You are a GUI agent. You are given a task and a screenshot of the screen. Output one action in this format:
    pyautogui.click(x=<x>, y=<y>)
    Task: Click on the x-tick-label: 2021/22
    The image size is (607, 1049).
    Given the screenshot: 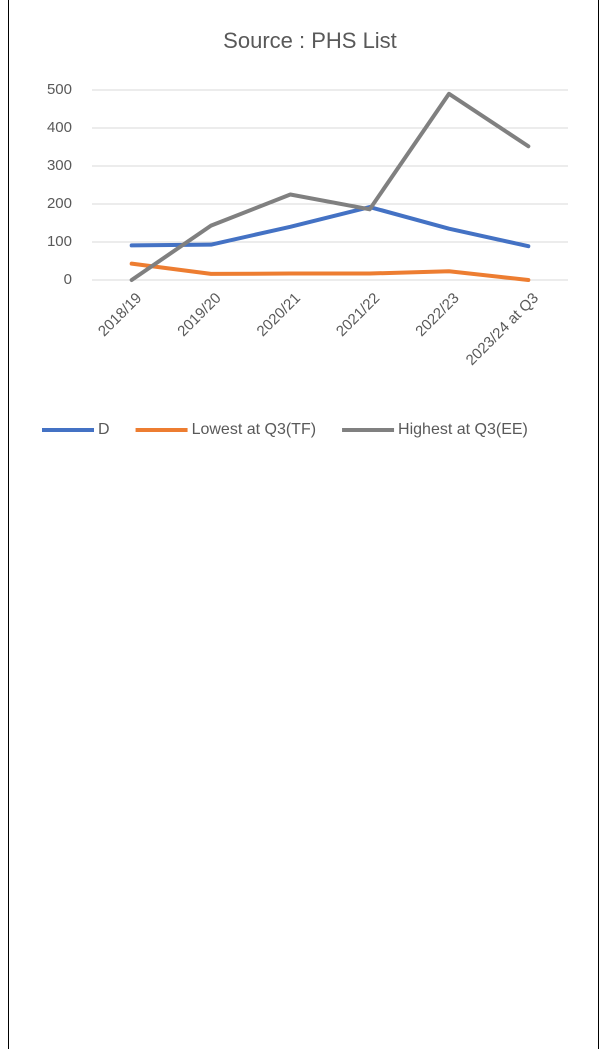 What is the action you would take?
    pyautogui.click(x=358, y=315)
    